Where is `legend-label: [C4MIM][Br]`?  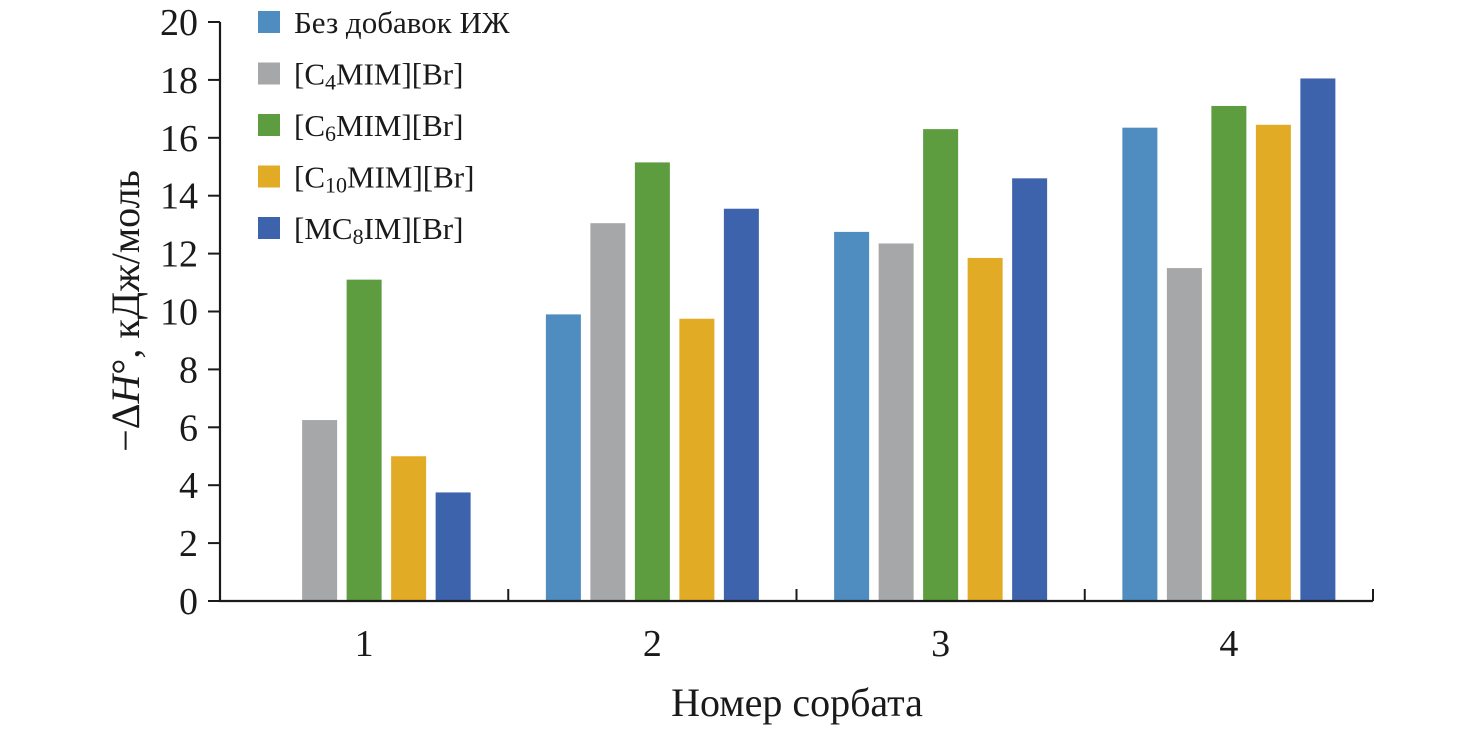
legend-label: [C4MIM][Br] is located at coordinates (378, 76).